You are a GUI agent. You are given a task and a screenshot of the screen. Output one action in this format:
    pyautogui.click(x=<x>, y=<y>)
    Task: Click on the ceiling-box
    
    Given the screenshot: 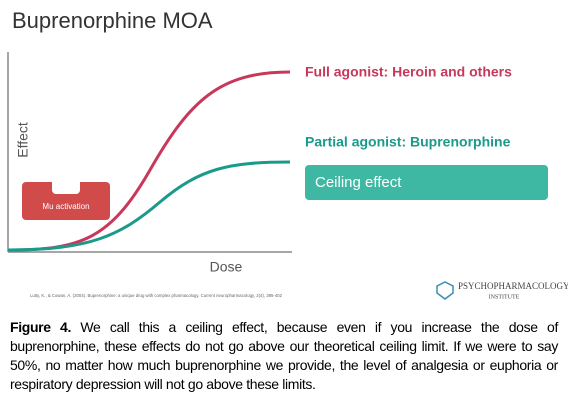 What is the action you would take?
    pyautogui.click(x=426, y=182)
    